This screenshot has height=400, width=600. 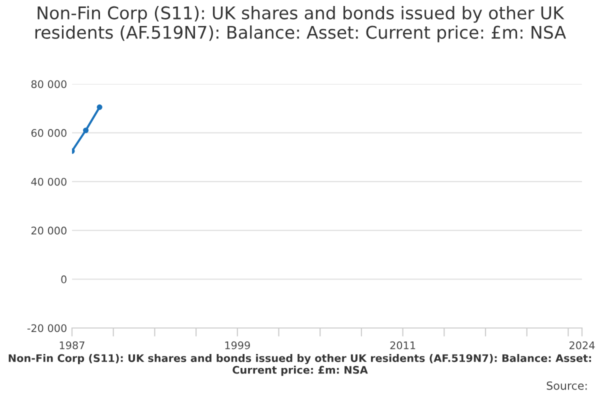 I want to click on x-tick-label: 1987, so click(x=72, y=345).